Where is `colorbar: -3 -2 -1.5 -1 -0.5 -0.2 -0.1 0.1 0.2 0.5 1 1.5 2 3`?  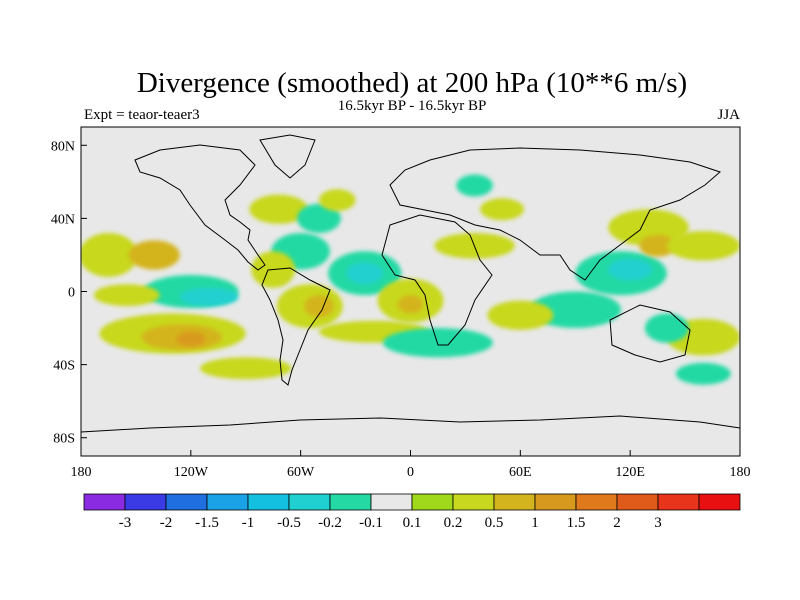
colorbar: -3 -2 -1.5 -1 -0.5 -0.2 -0.1 0.1 0.2 0.5 1 1.5 2 3 is located at coordinates (412, 512).